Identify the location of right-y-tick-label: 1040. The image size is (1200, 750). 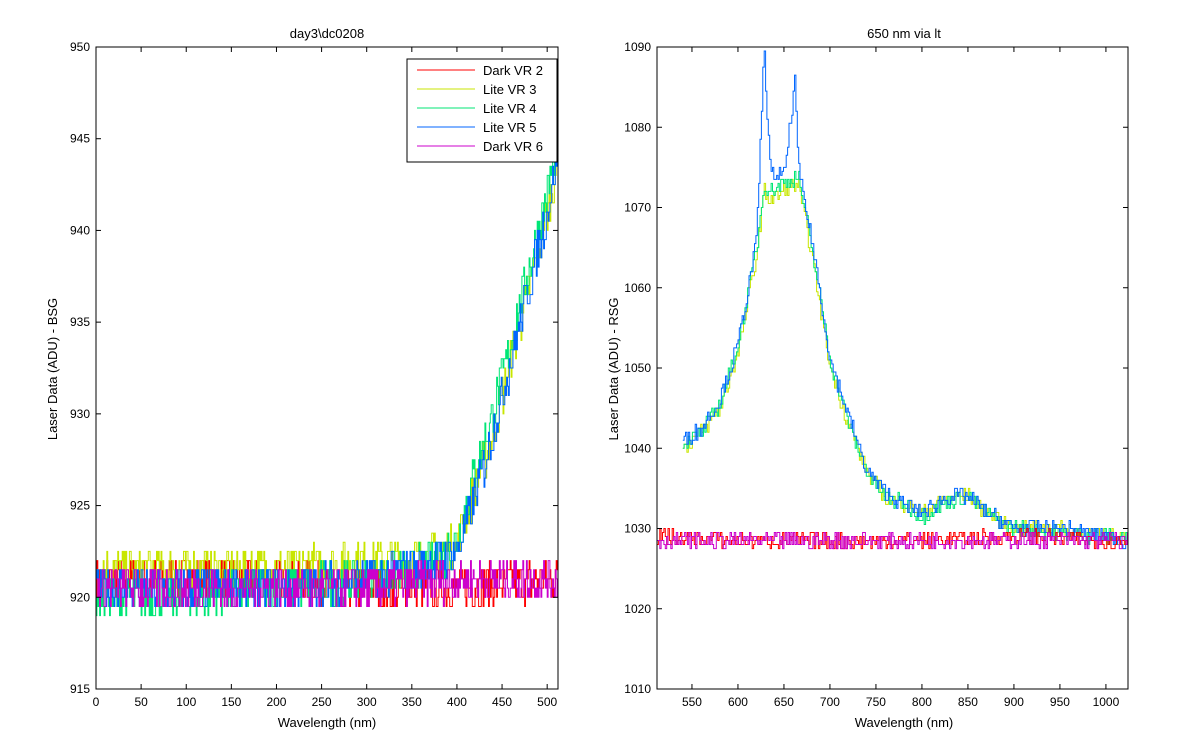
(637, 448).